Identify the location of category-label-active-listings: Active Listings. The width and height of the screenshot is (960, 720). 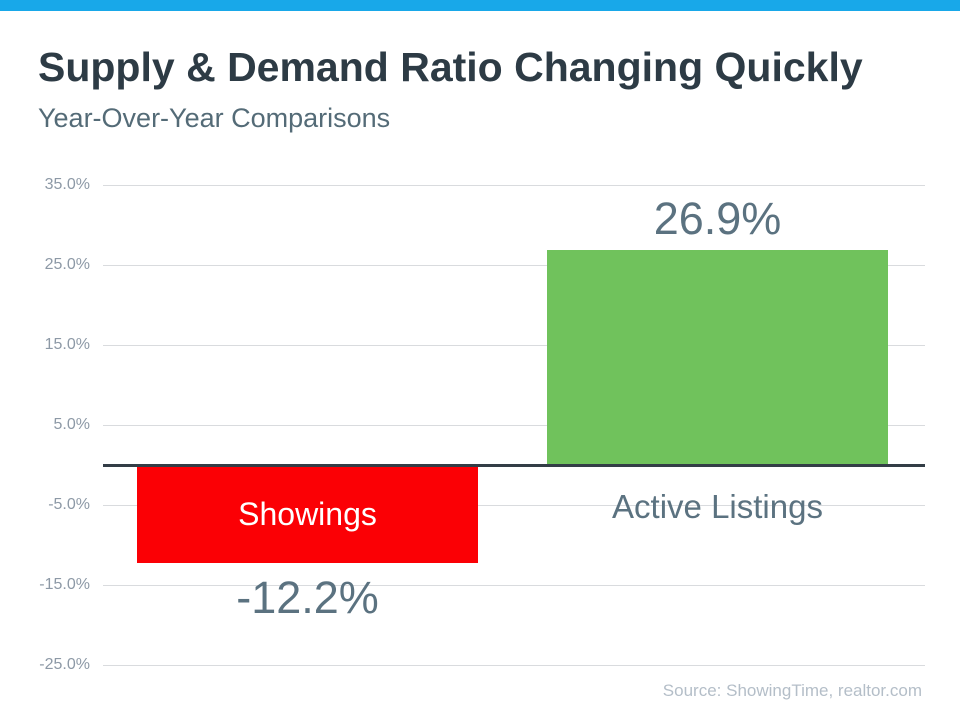
(717, 506).